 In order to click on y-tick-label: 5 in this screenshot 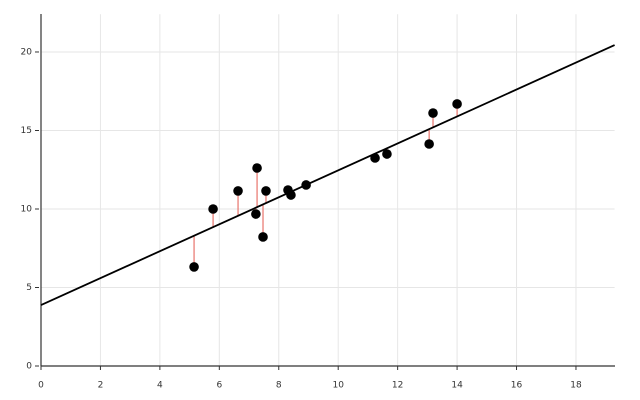, I will do `click(29, 288)`.